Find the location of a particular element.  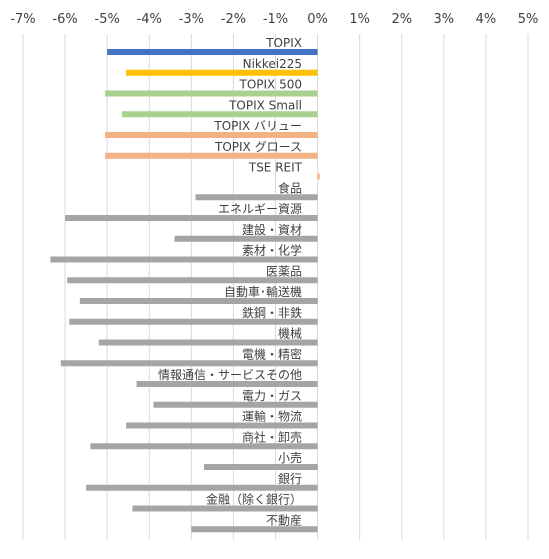

x-tick-label: 3% is located at coordinates (444, 19).